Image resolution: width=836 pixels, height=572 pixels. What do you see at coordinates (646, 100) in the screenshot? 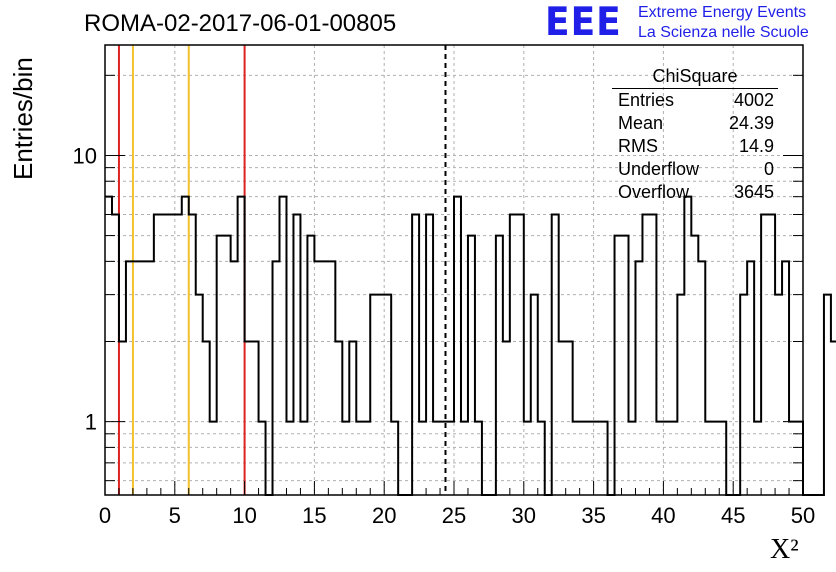
I see `stats-label: Entries` at bounding box center [646, 100].